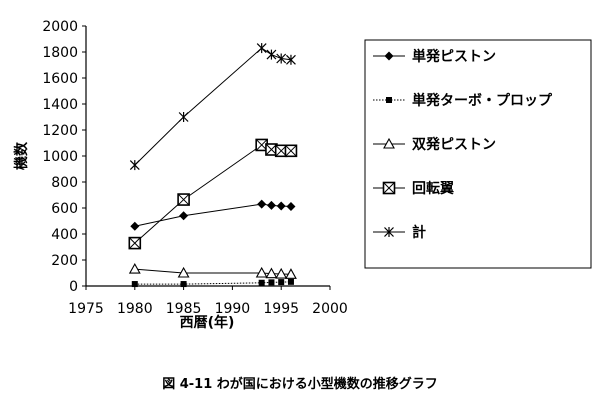 The height and width of the screenshot is (405, 600). I want to click on legend-label: 計, so click(419, 232).